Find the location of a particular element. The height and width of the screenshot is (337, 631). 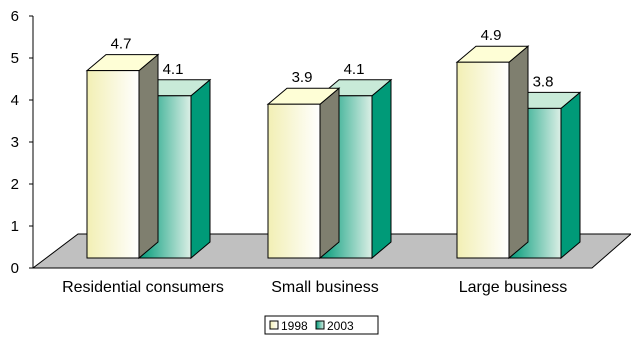

bar-group: 3.8 4.9 is located at coordinates (518, 143).